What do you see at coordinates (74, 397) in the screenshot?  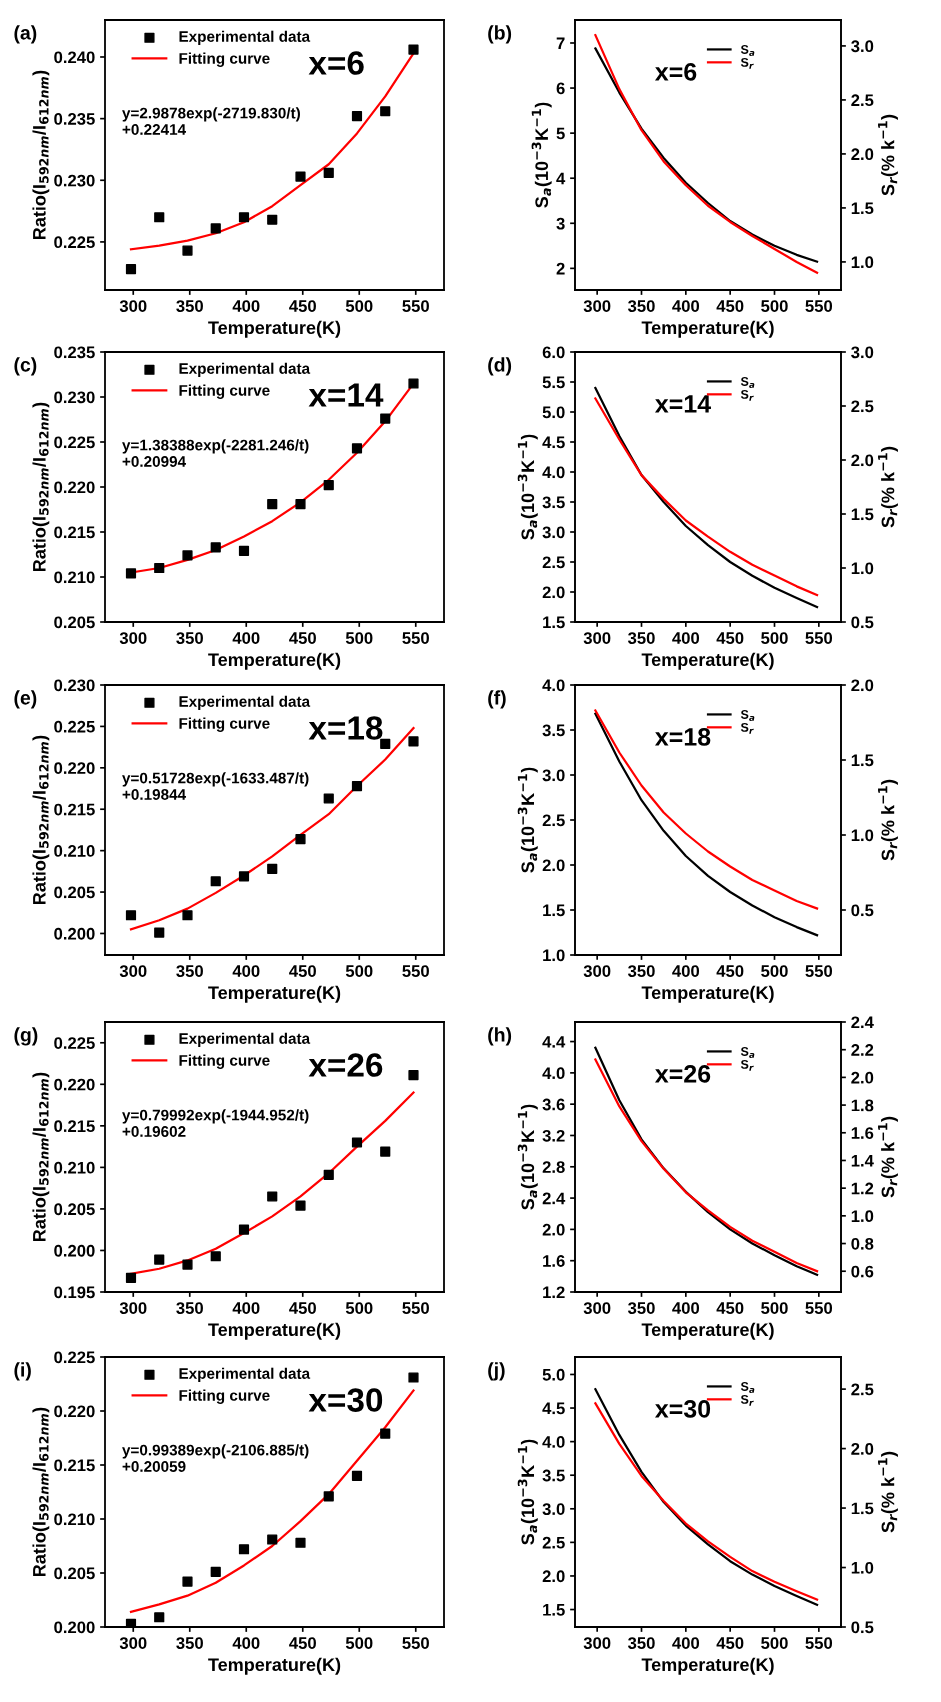 I see `y-tick-label: 0.230` at bounding box center [74, 397].